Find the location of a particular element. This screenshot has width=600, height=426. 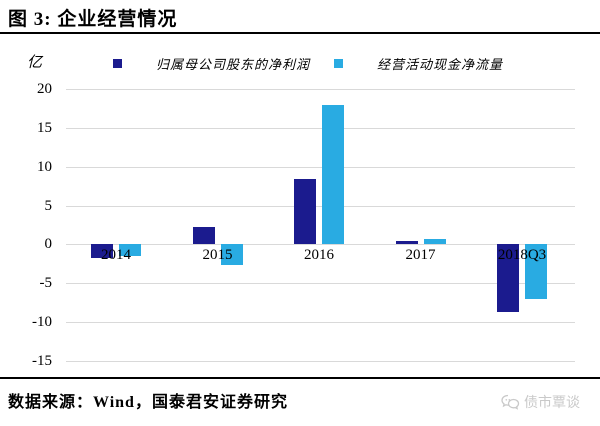

y-tick-label: 20 is located at coordinates (44, 89).